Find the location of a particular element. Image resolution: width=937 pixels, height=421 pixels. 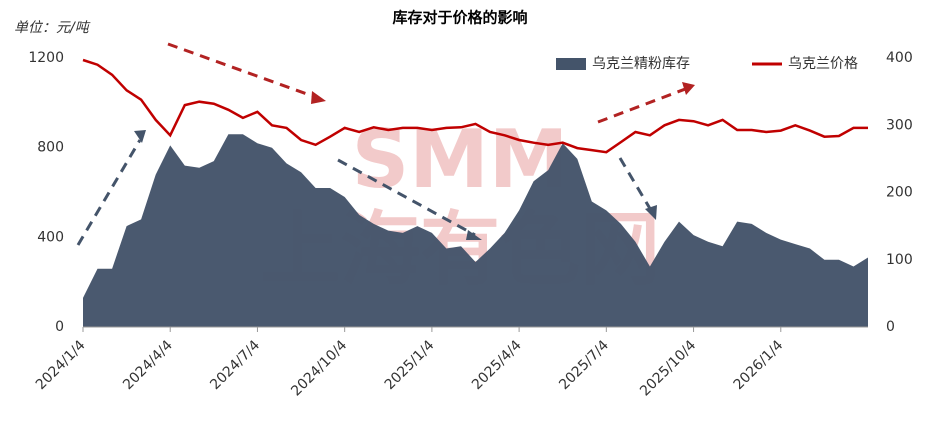

x-tick-label: 2025/7/4 is located at coordinates (584, 365).